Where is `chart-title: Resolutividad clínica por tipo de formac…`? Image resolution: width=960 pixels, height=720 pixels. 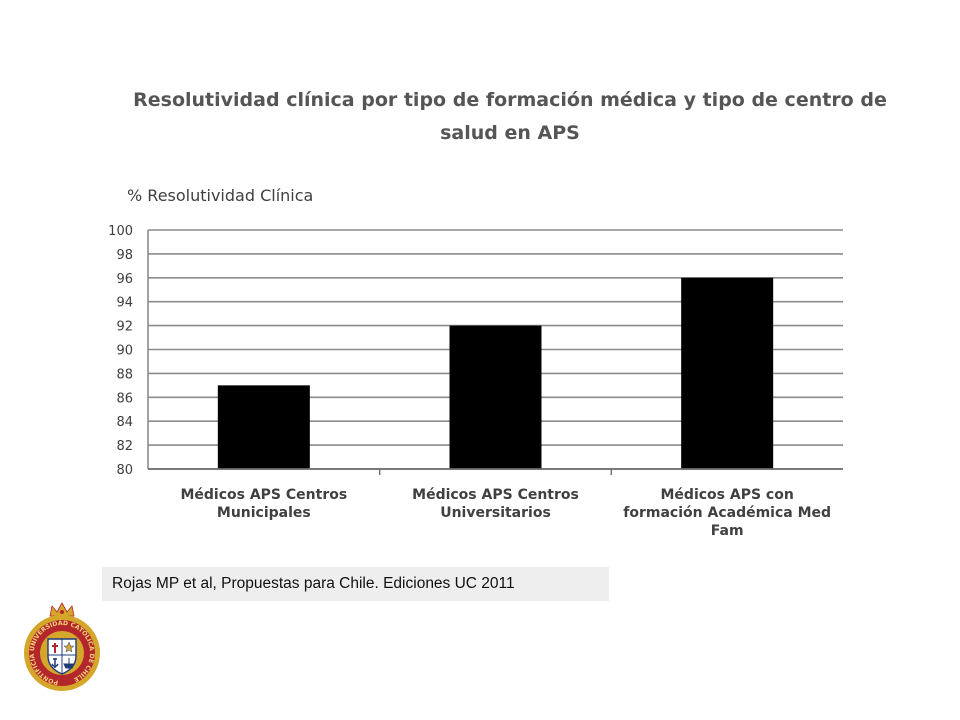
chart-title: Resolutividad clínica por tipo de formac… is located at coordinates (510, 116).